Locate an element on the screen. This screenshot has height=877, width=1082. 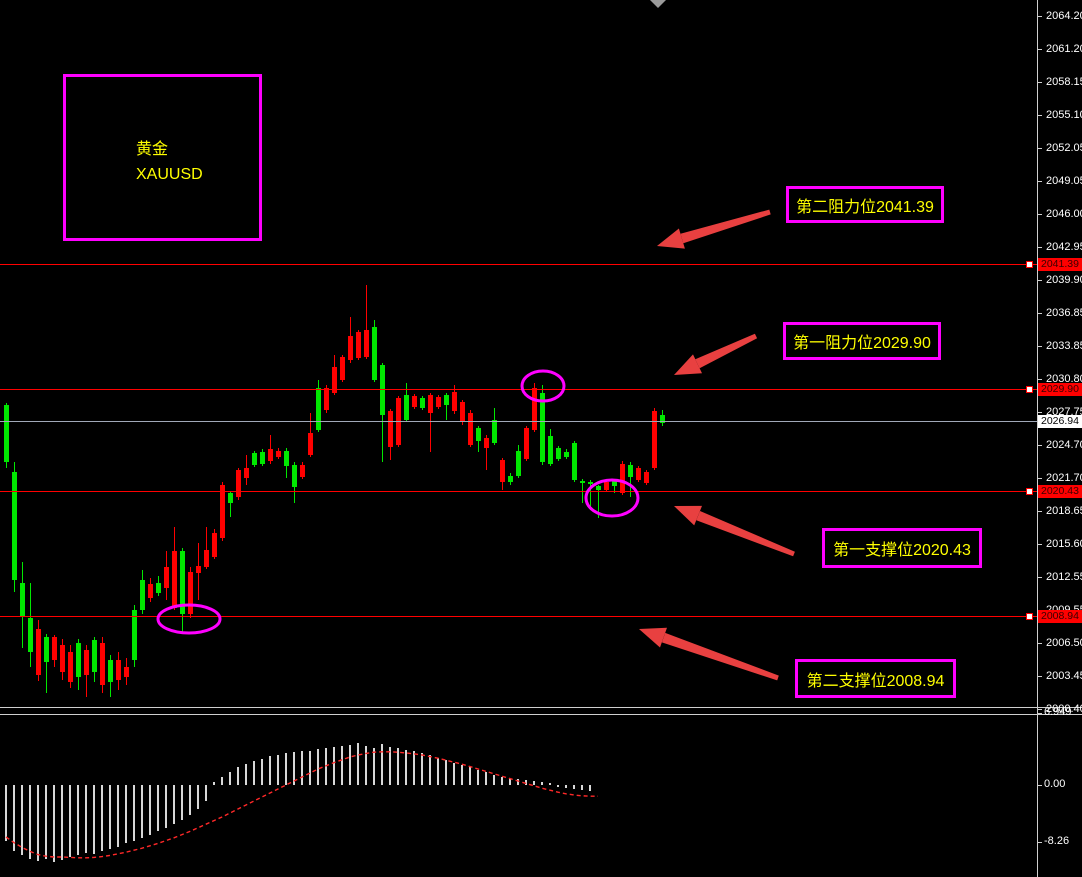
y-axis-label: 2012.55 is located at coordinates (1064, 577).